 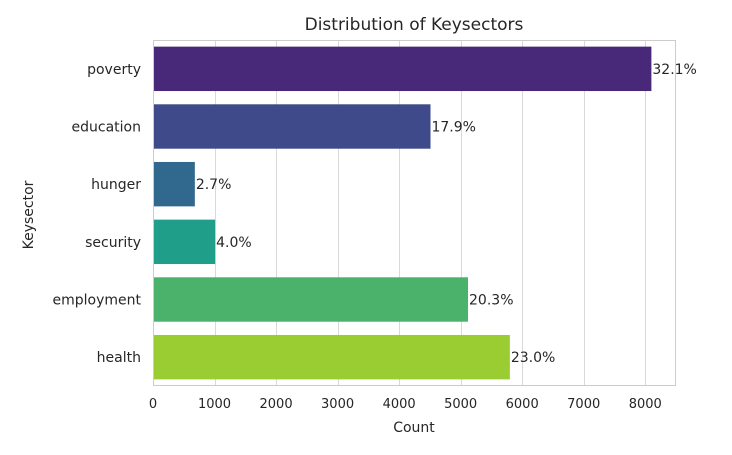 What do you see at coordinates (460, 404) in the screenshot?
I see `x-tick-label: 5000` at bounding box center [460, 404].